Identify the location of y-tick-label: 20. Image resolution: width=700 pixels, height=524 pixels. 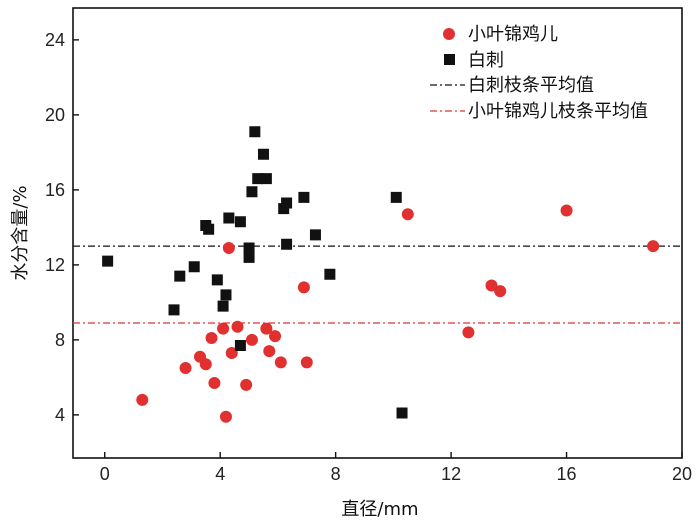
(55, 115).